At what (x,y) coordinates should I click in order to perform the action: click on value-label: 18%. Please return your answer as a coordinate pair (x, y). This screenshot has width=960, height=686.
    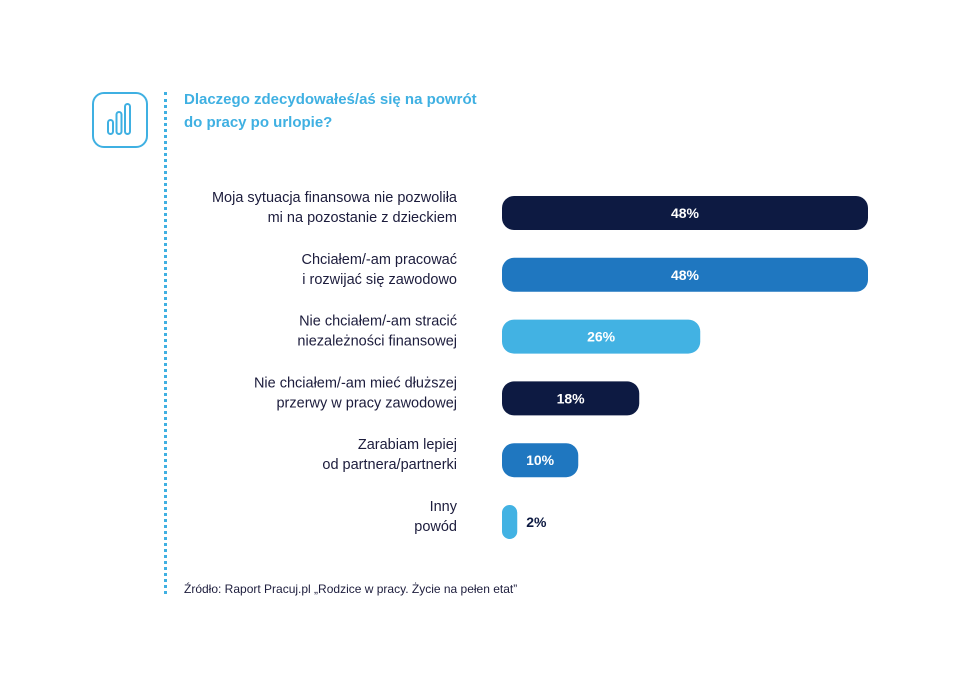
    Looking at the image, I should click on (571, 398).